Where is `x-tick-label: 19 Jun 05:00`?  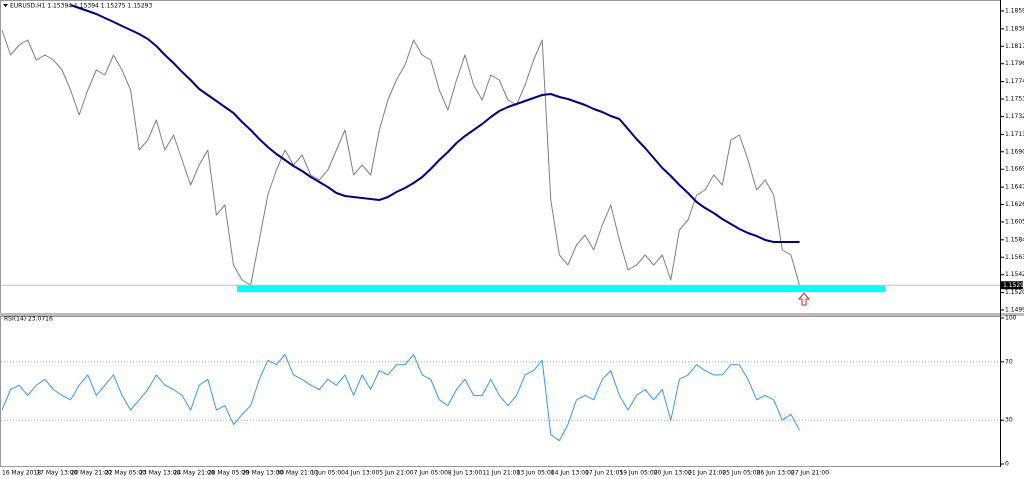 x-tick-label: 19 Jun 05:00 is located at coordinates (638, 473).